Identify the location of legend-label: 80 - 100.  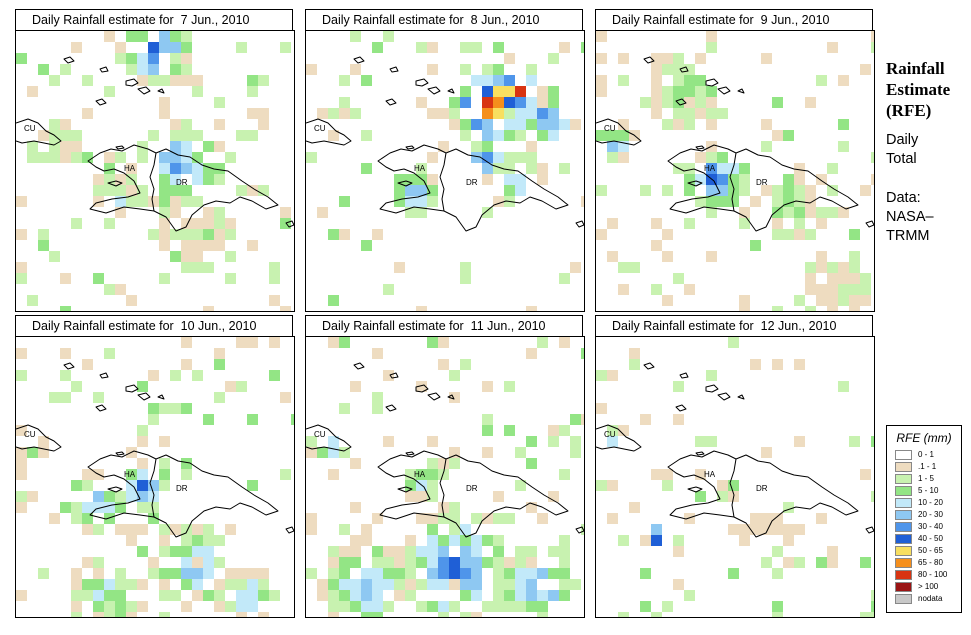
(933, 574).